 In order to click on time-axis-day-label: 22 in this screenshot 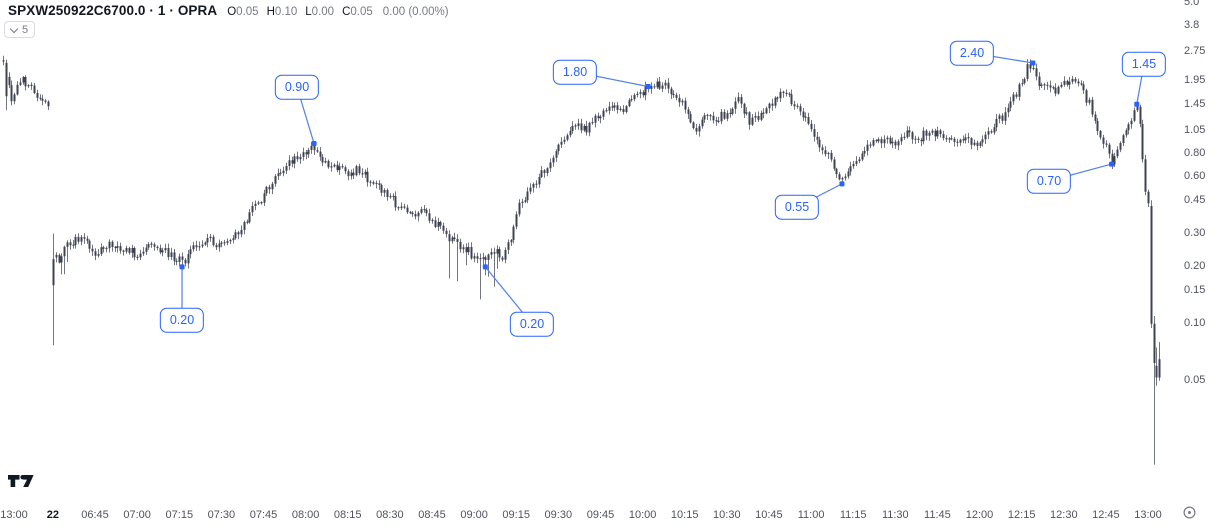, I will do `click(53, 515)`.